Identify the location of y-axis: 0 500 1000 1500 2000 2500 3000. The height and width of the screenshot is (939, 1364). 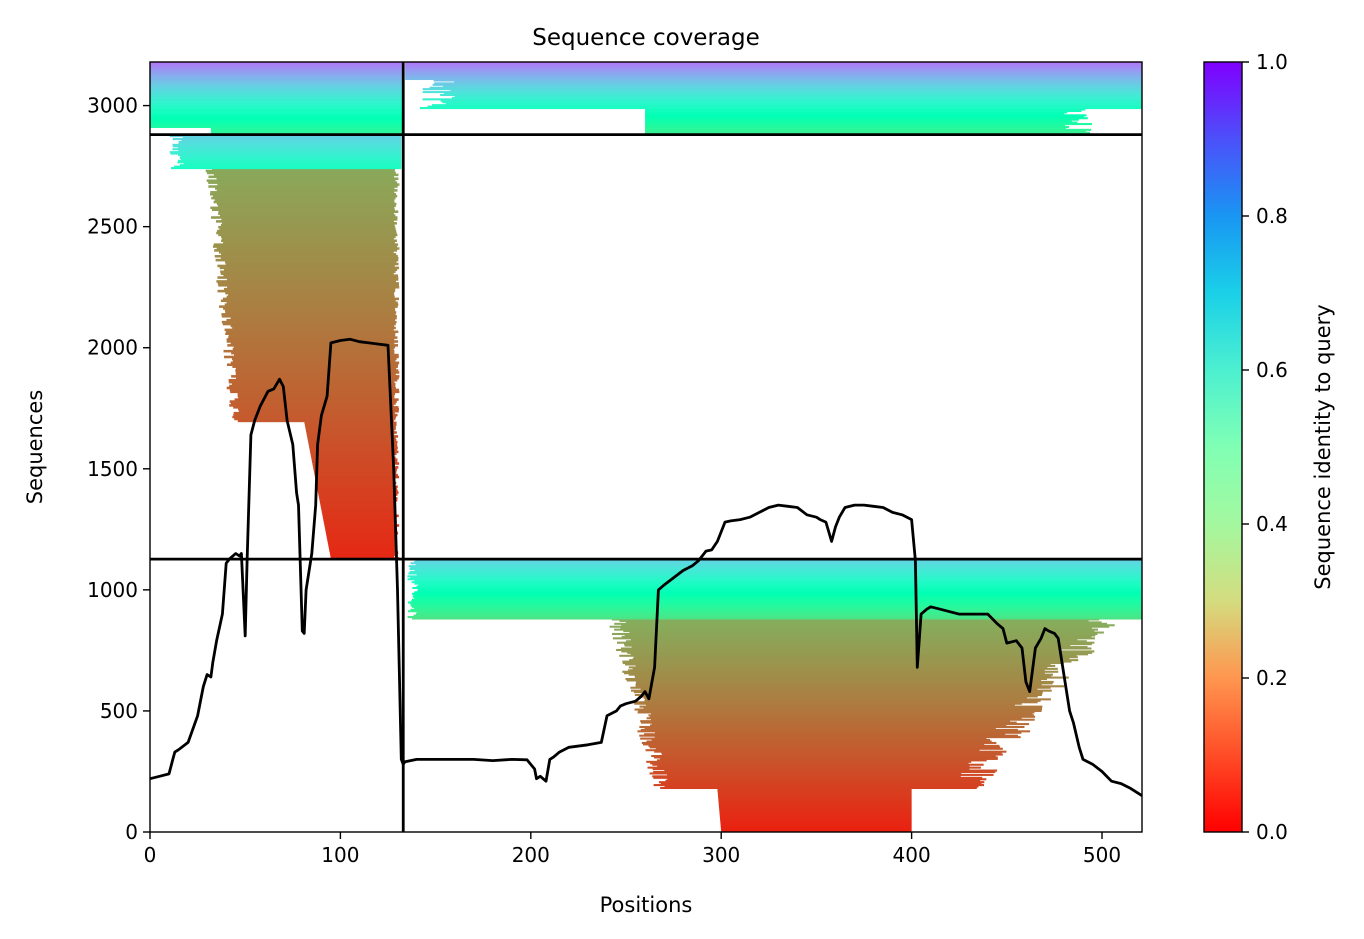
(118, 469).